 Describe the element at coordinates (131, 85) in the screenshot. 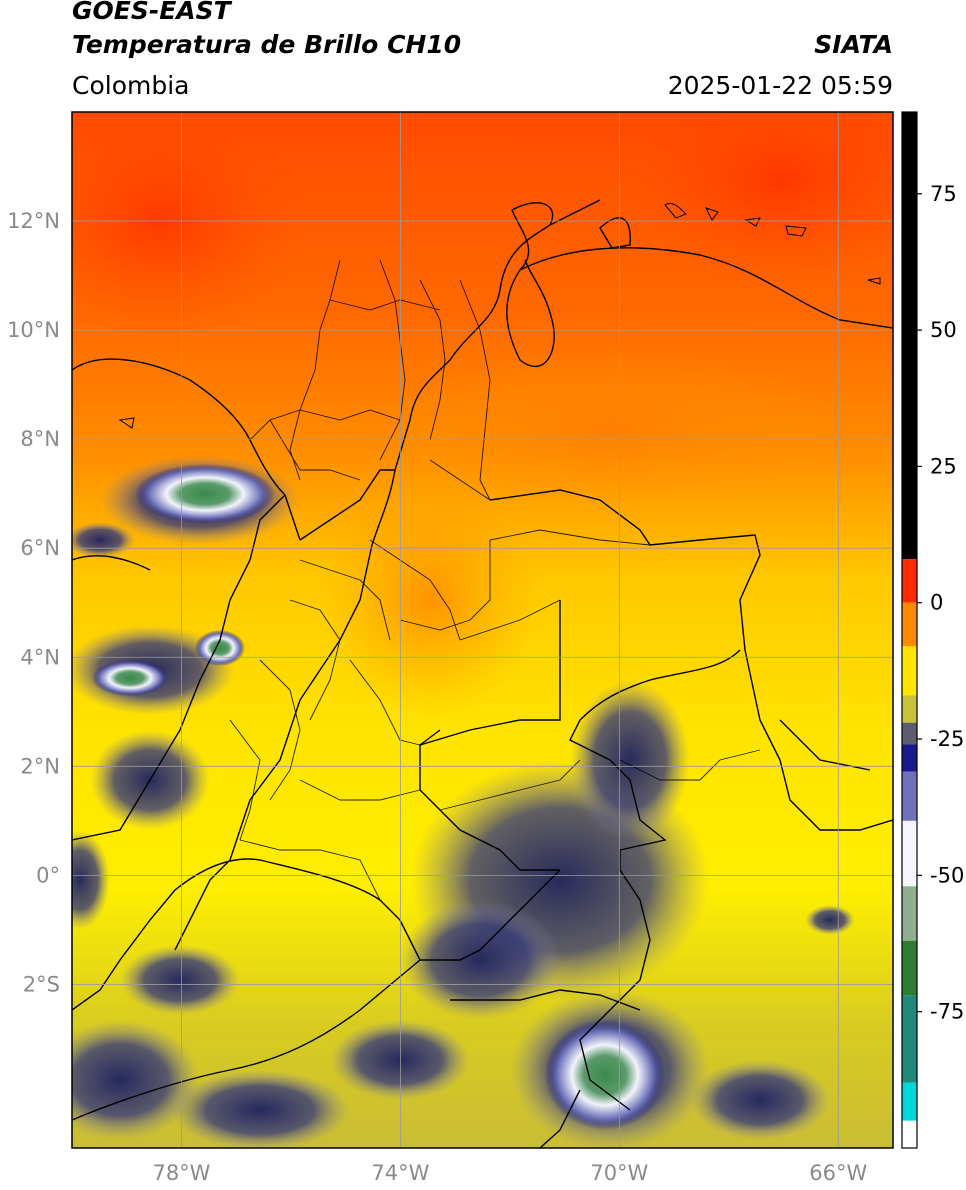

I see `region-label: Colombia` at that location.